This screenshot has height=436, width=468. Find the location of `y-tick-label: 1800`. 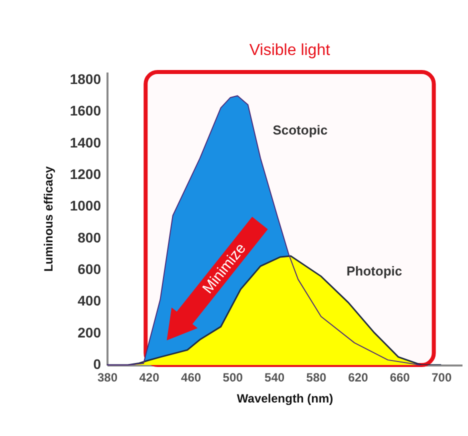

y-tick-label: 1800 is located at coordinates (86, 78).